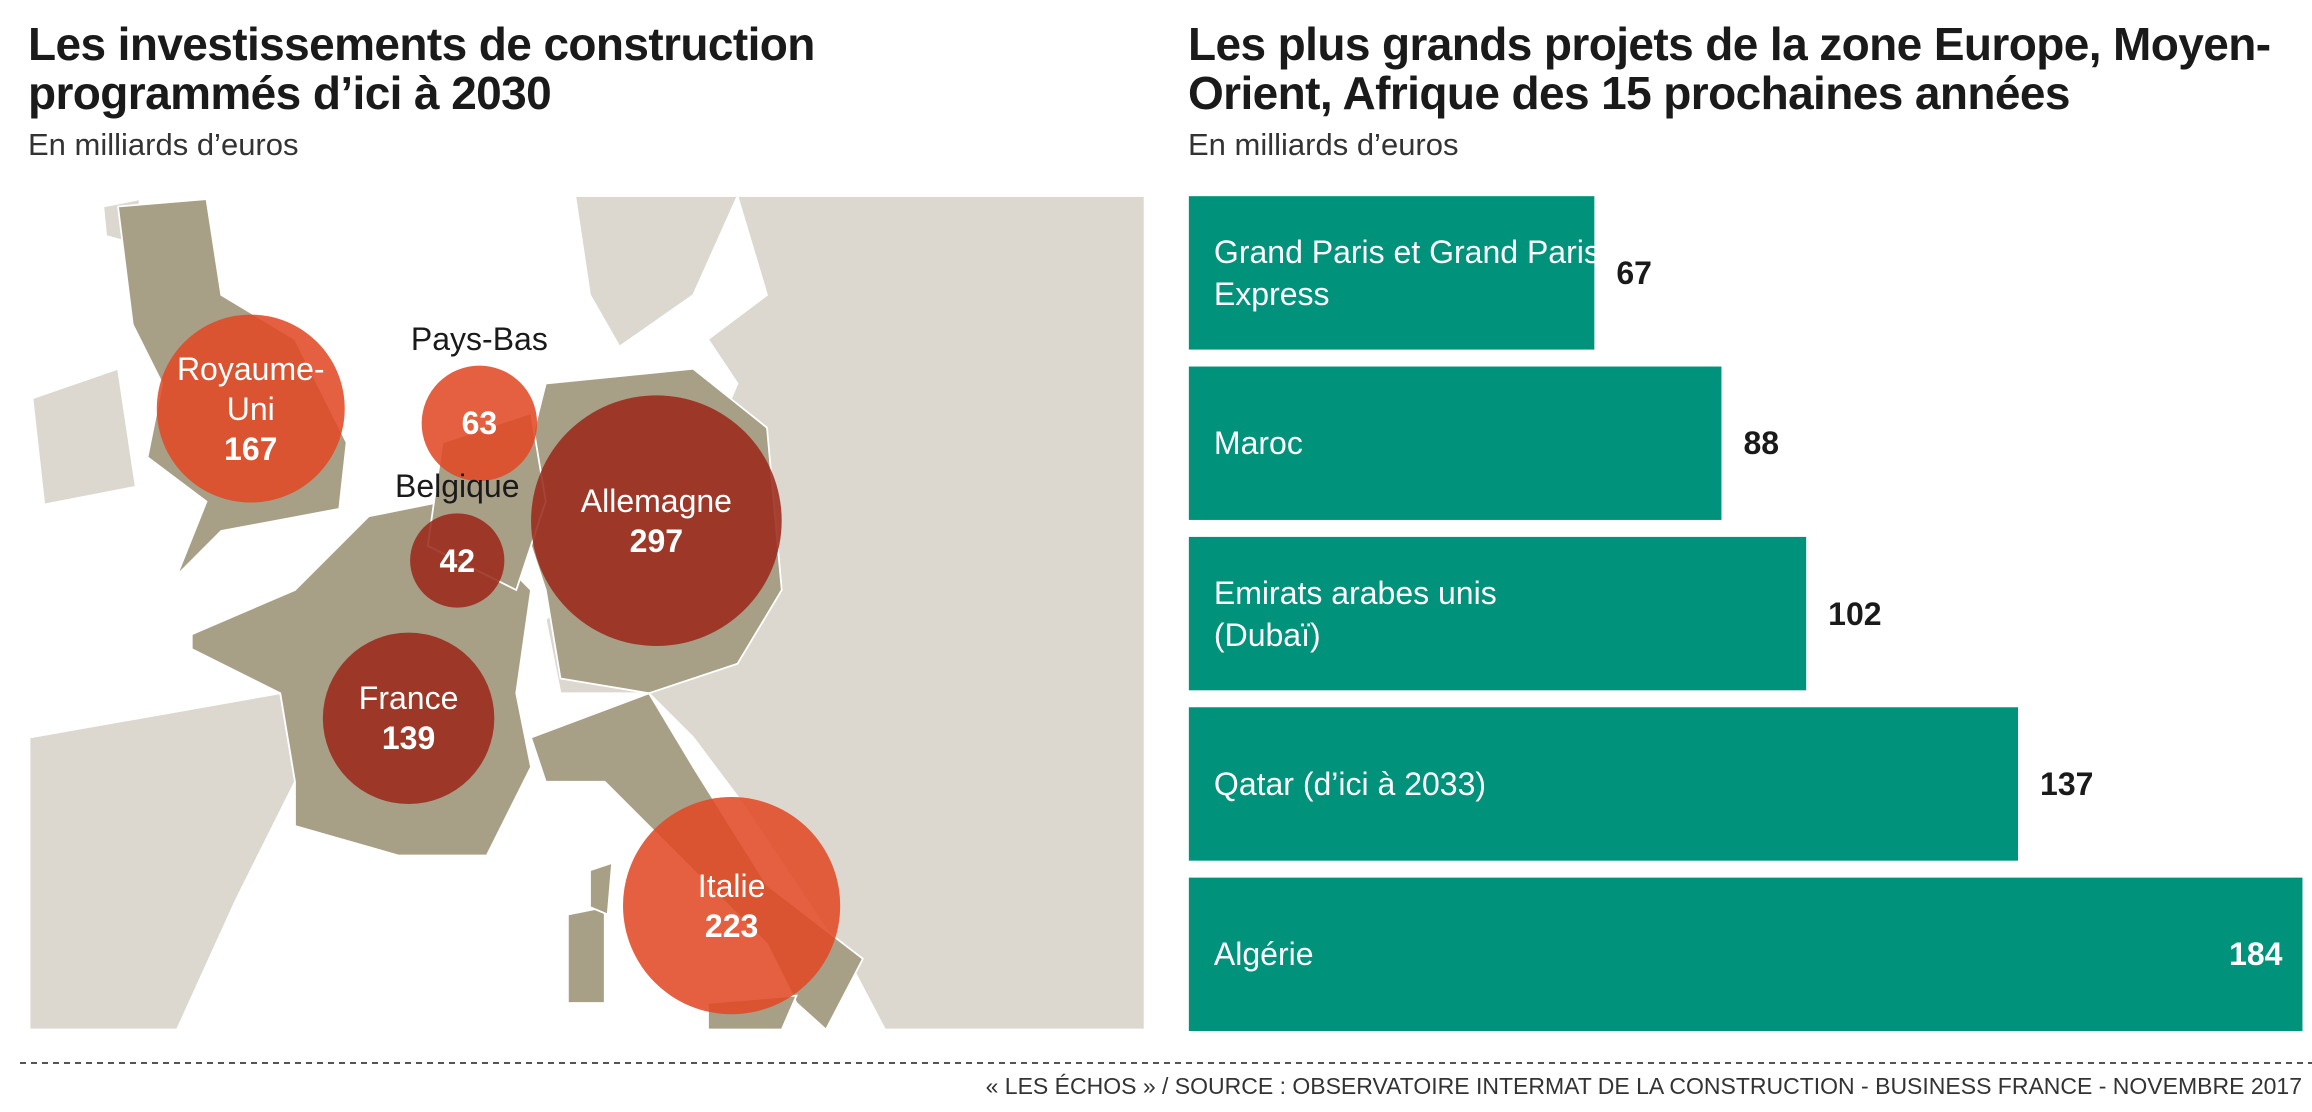  What do you see at coordinates (479, 338) in the screenshot?
I see `bubble-label: Pays-Bas` at bounding box center [479, 338].